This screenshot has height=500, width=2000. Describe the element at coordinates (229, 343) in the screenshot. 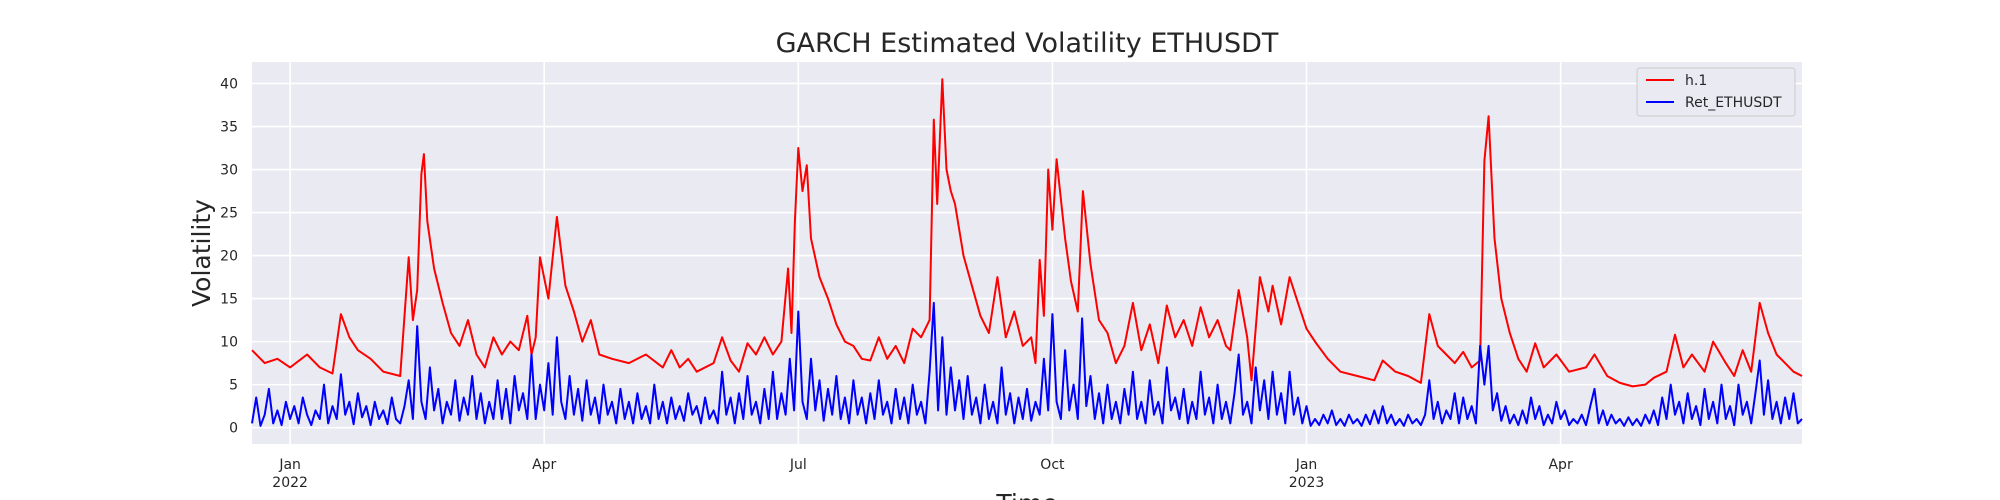

I see `y-tick-label: 10` at that location.